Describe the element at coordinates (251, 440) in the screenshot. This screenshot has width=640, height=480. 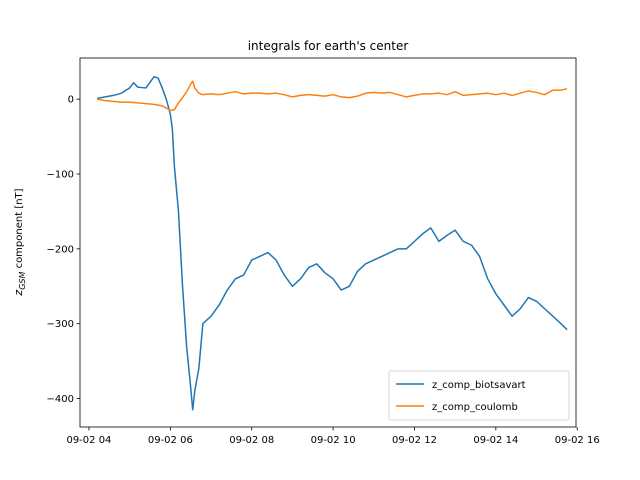
I see `x-tick-label: 09-02 08` at that location.